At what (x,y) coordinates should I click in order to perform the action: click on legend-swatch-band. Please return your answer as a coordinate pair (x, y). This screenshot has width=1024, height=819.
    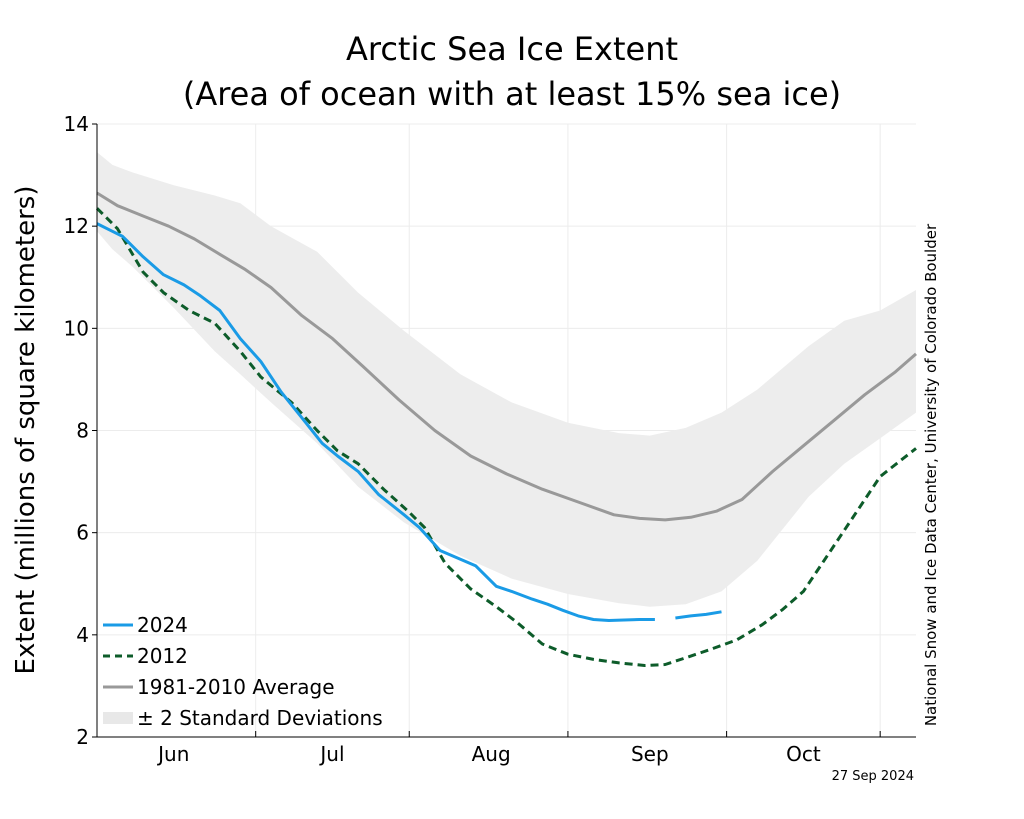
    Looking at the image, I should click on (118, 718).